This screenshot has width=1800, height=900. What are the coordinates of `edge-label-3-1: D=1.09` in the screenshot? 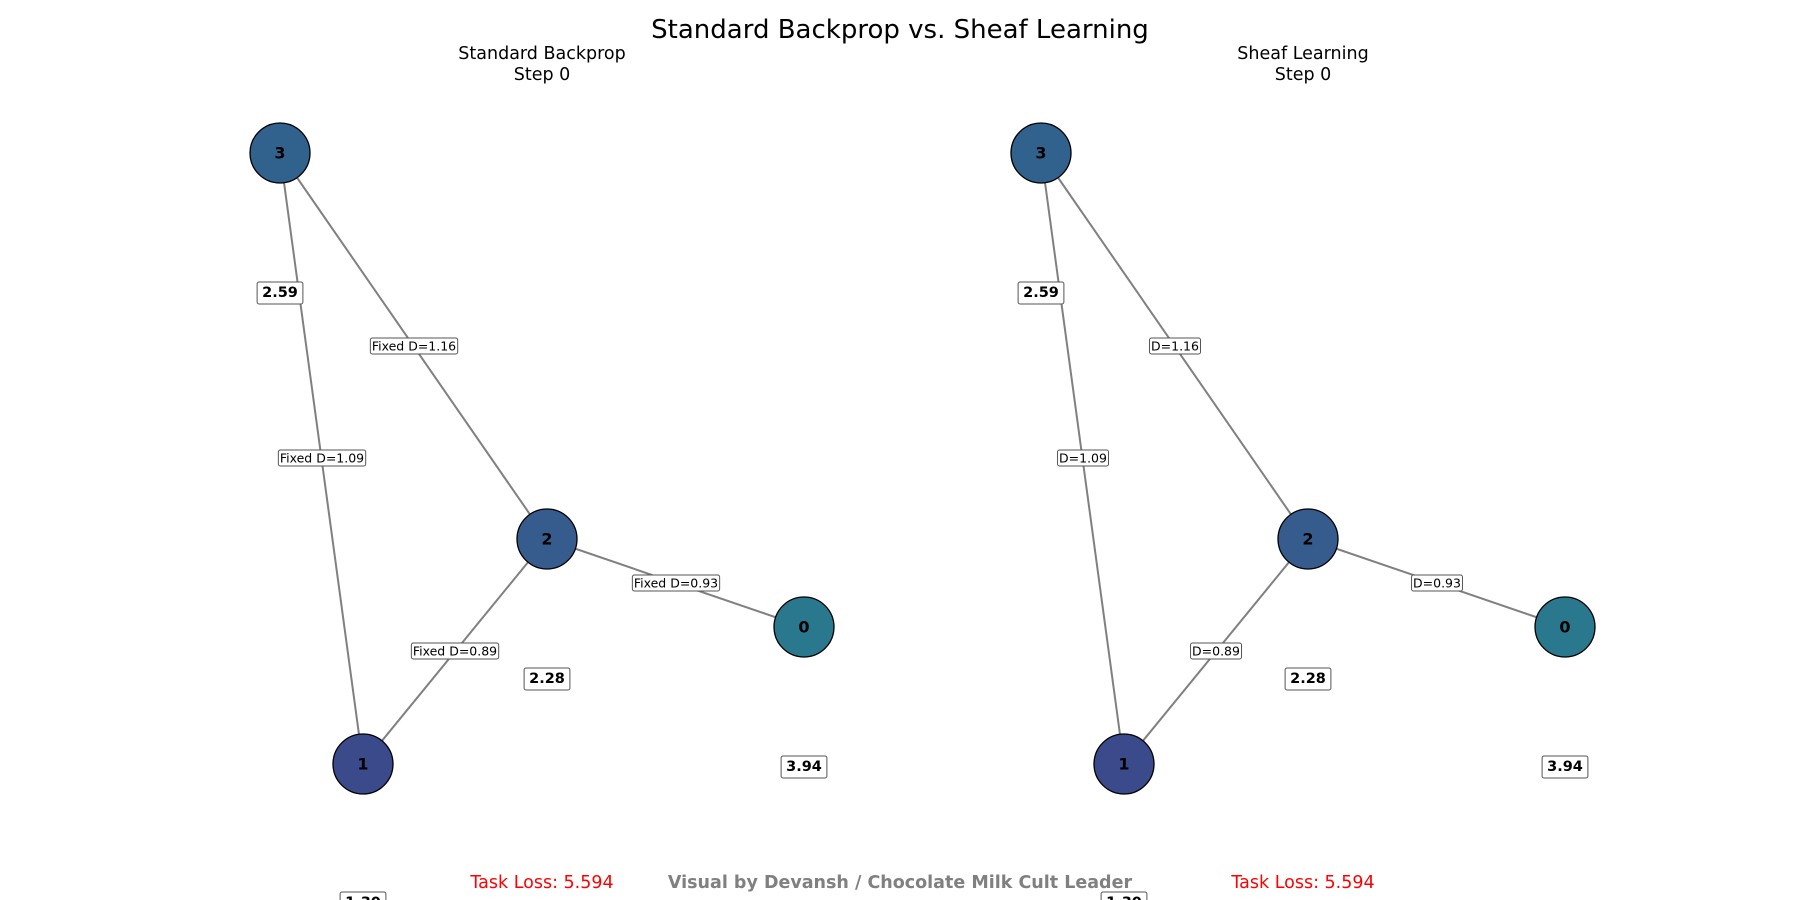 It's located at (1083, 458).